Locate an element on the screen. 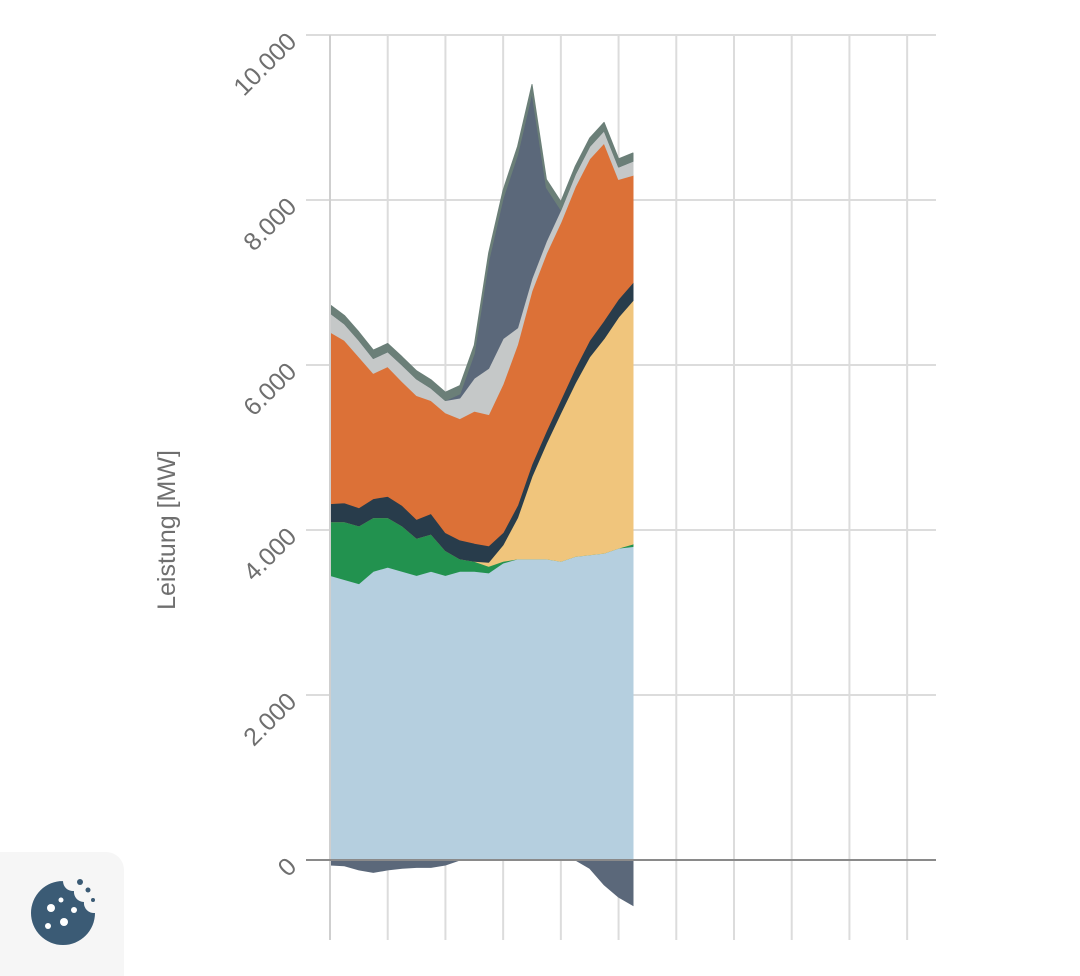 This screenshot has width=1080, height=976. area-teal is located at coordinates (481, 242).